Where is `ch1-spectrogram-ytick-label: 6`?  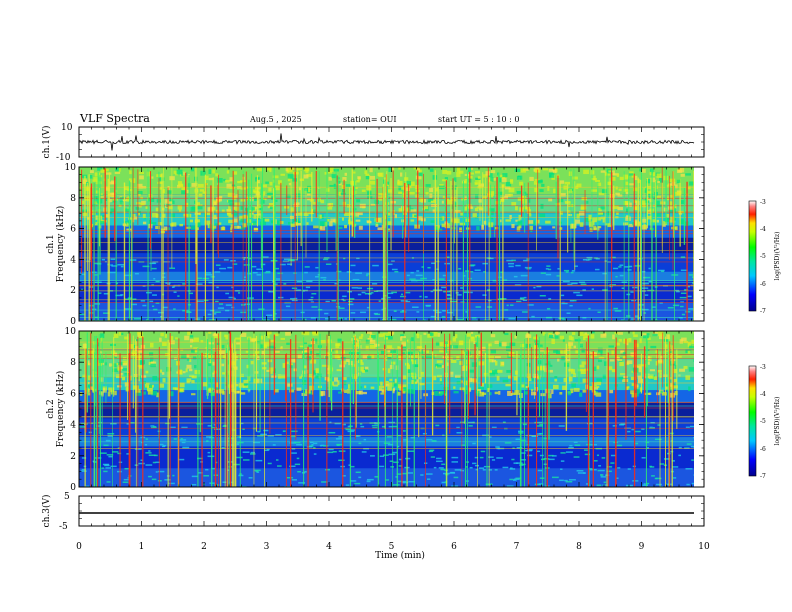
ch1-spectrogram-ytick-label: 6 is located at coordinates (73, 230).